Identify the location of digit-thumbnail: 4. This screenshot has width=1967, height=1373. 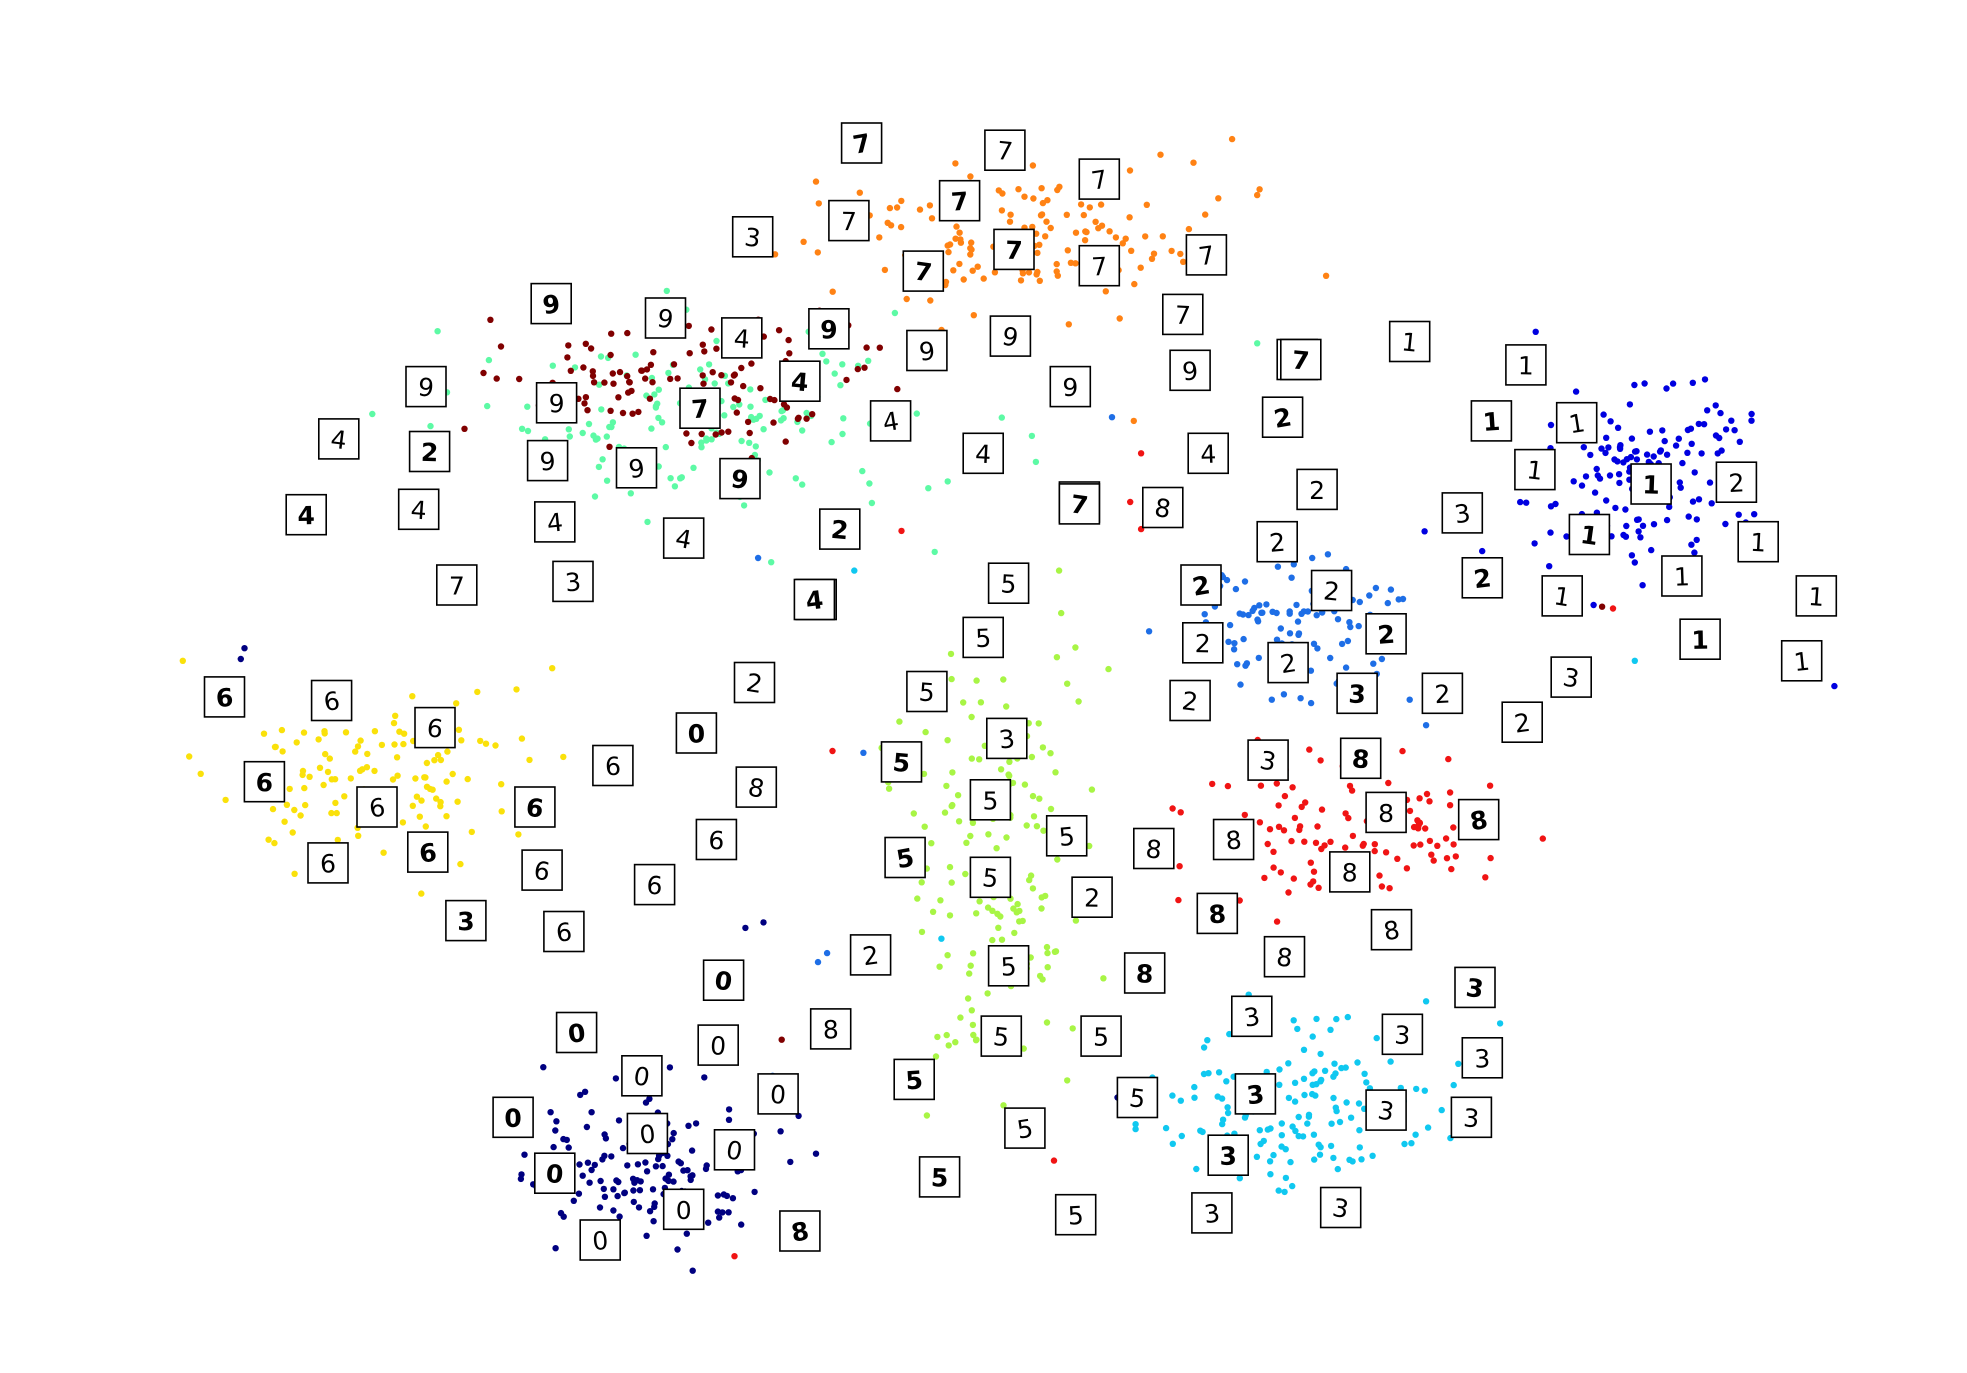
(741, 338).